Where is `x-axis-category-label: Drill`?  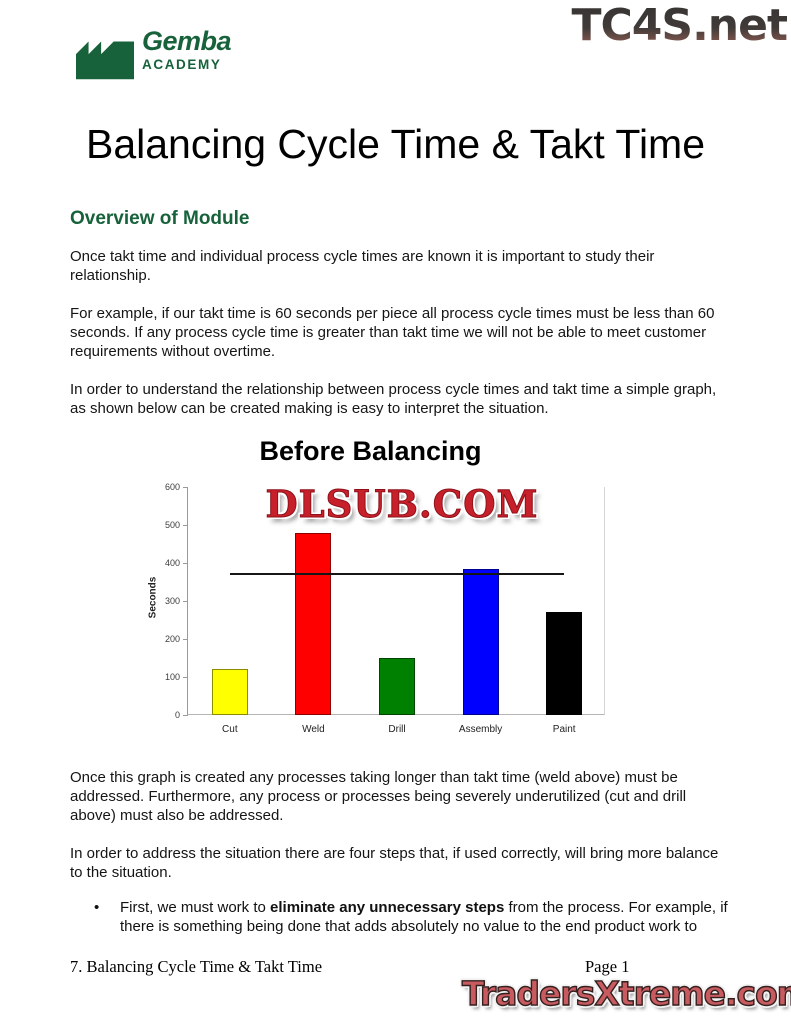 x-axis-category-label: Drill is located at coordinates (397, 729).